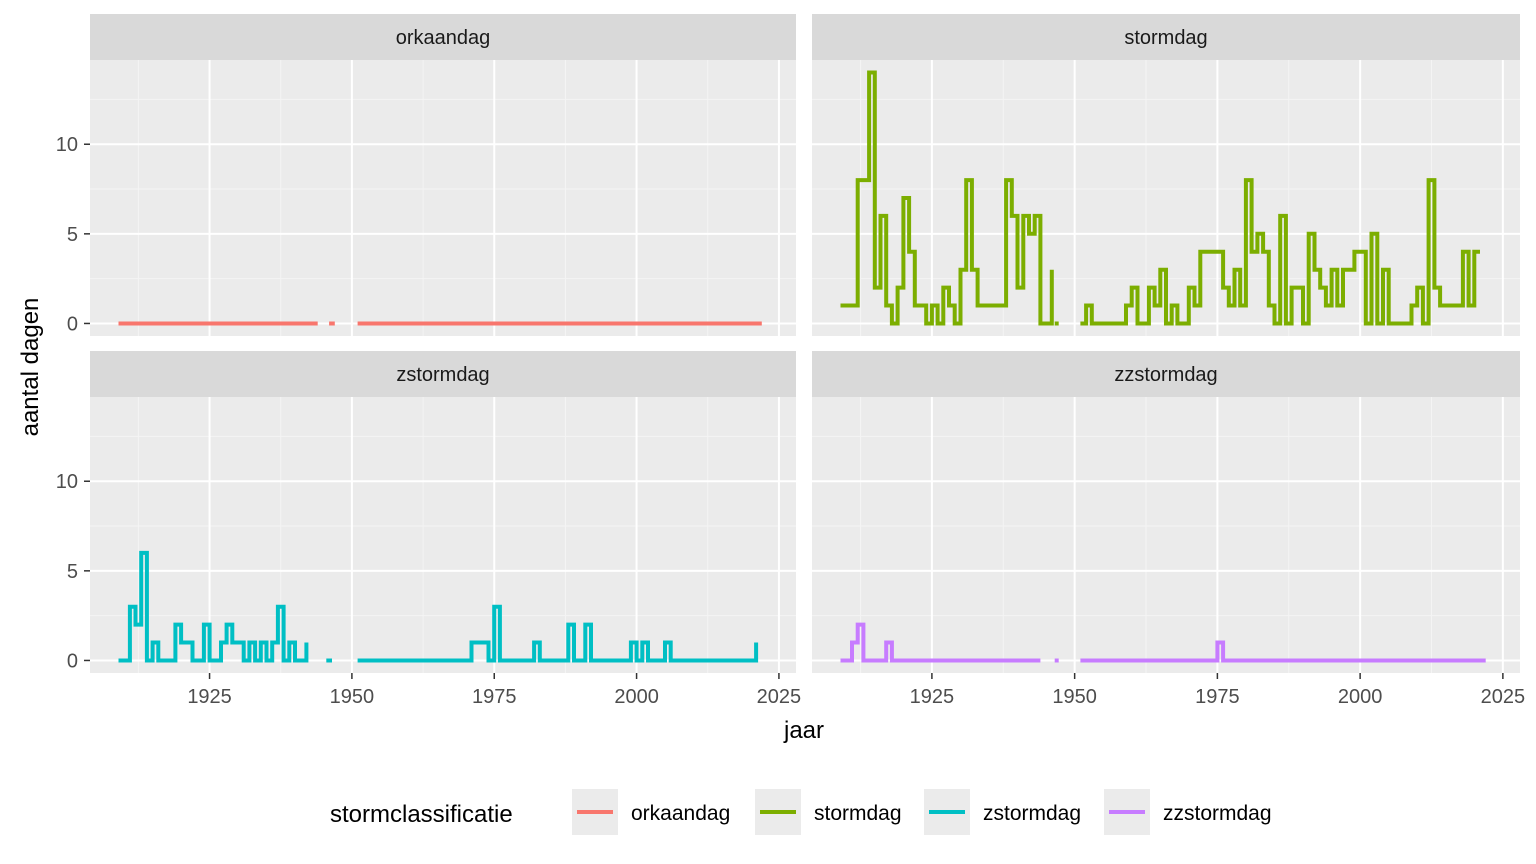  I want to click on facet-strip-label: stormdag, so click(1165, 38).